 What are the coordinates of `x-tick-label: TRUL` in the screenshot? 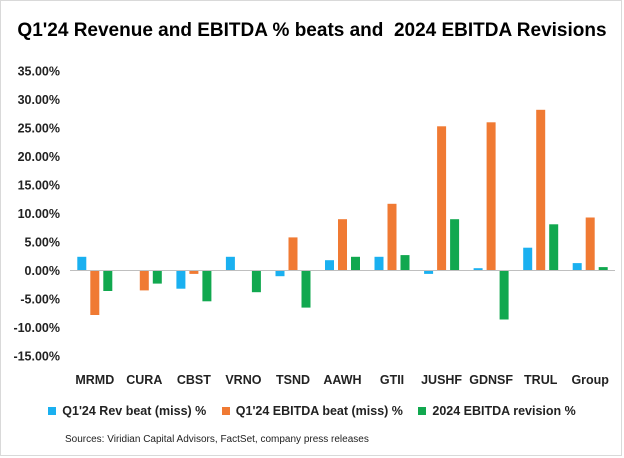 It's located at (541, 380).